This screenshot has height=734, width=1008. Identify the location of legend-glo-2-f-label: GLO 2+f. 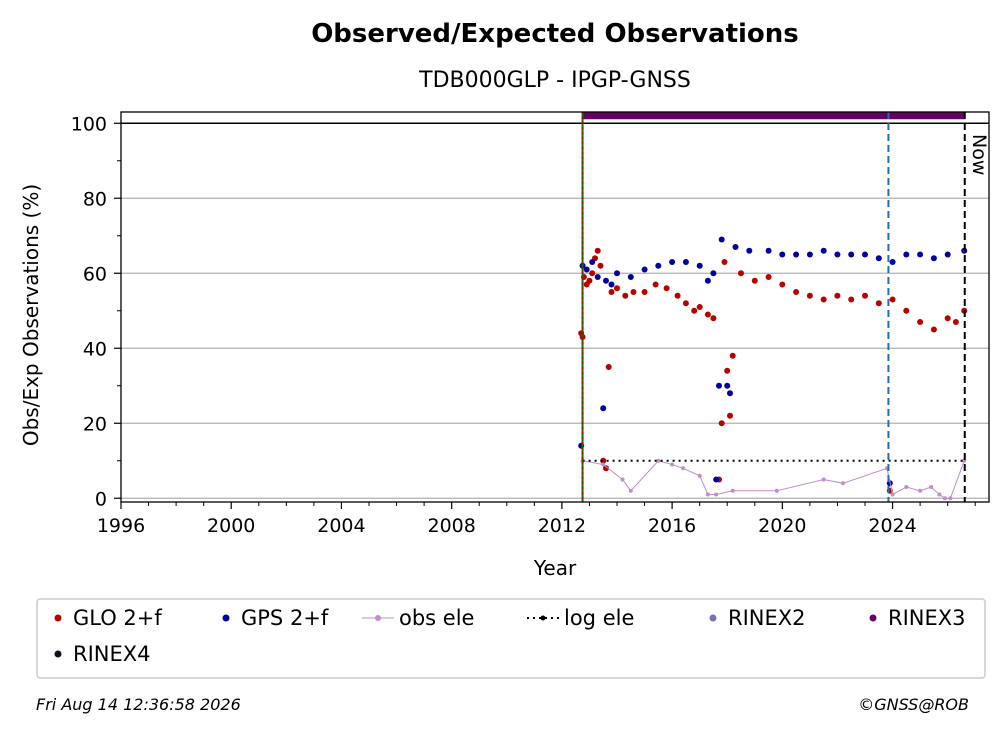
(117, 618).